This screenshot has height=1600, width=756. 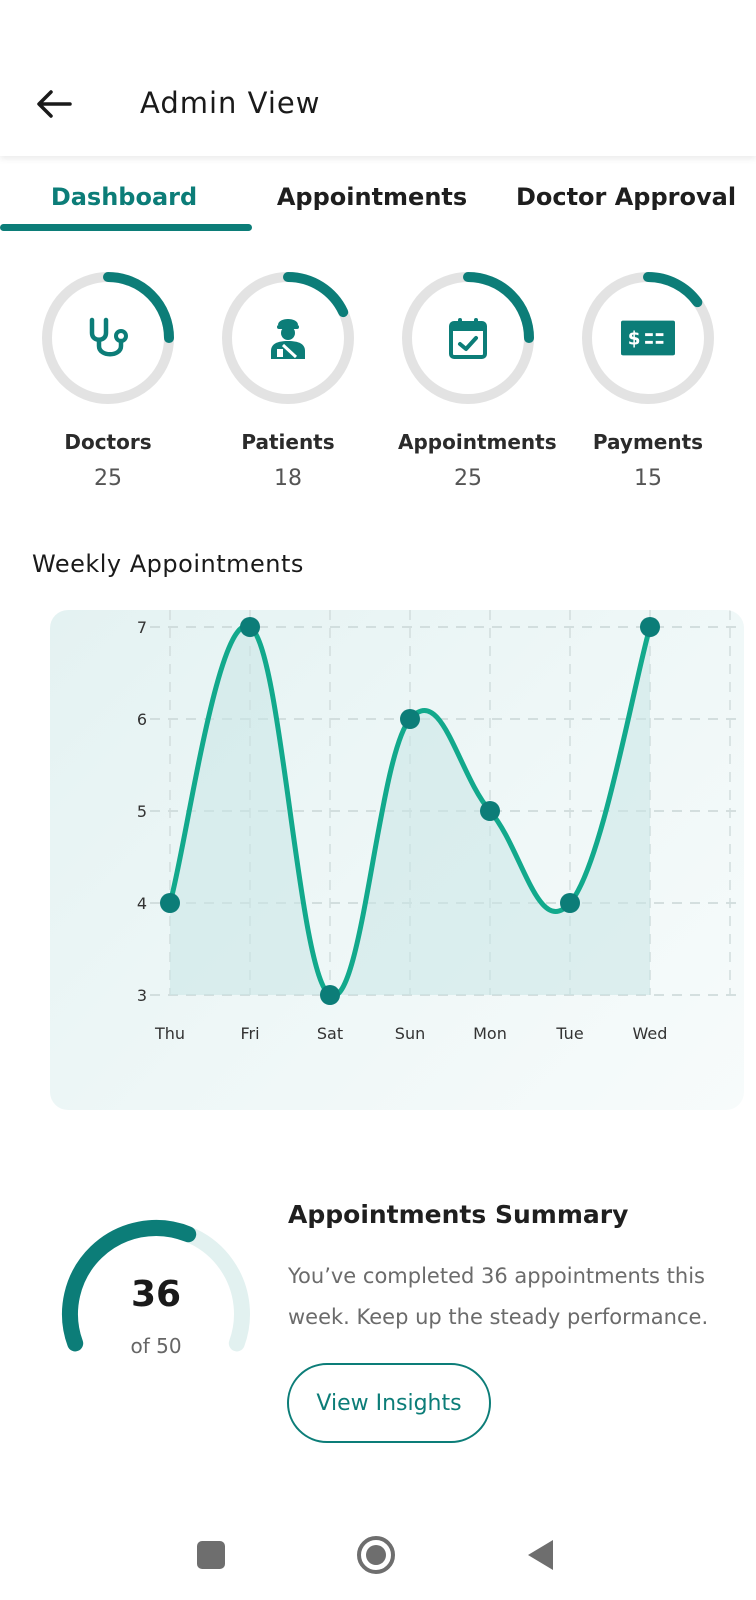 I want to click on y-tick-label: 5, so click(x=142, y=811).